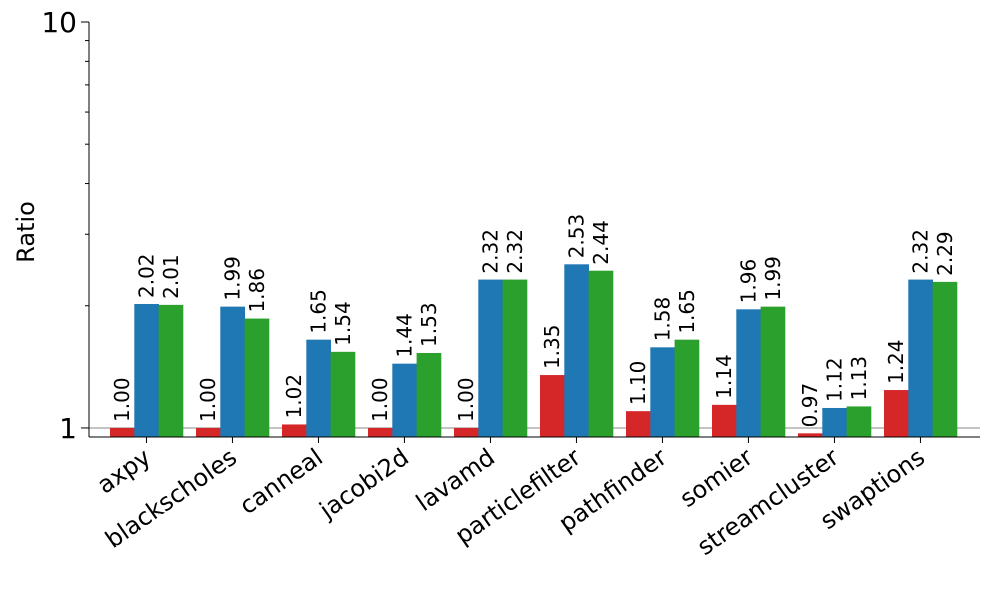  Describe the element at coordinates (146, 275) in the screenshot. I see `bar-value-label: 2.02` at that location.